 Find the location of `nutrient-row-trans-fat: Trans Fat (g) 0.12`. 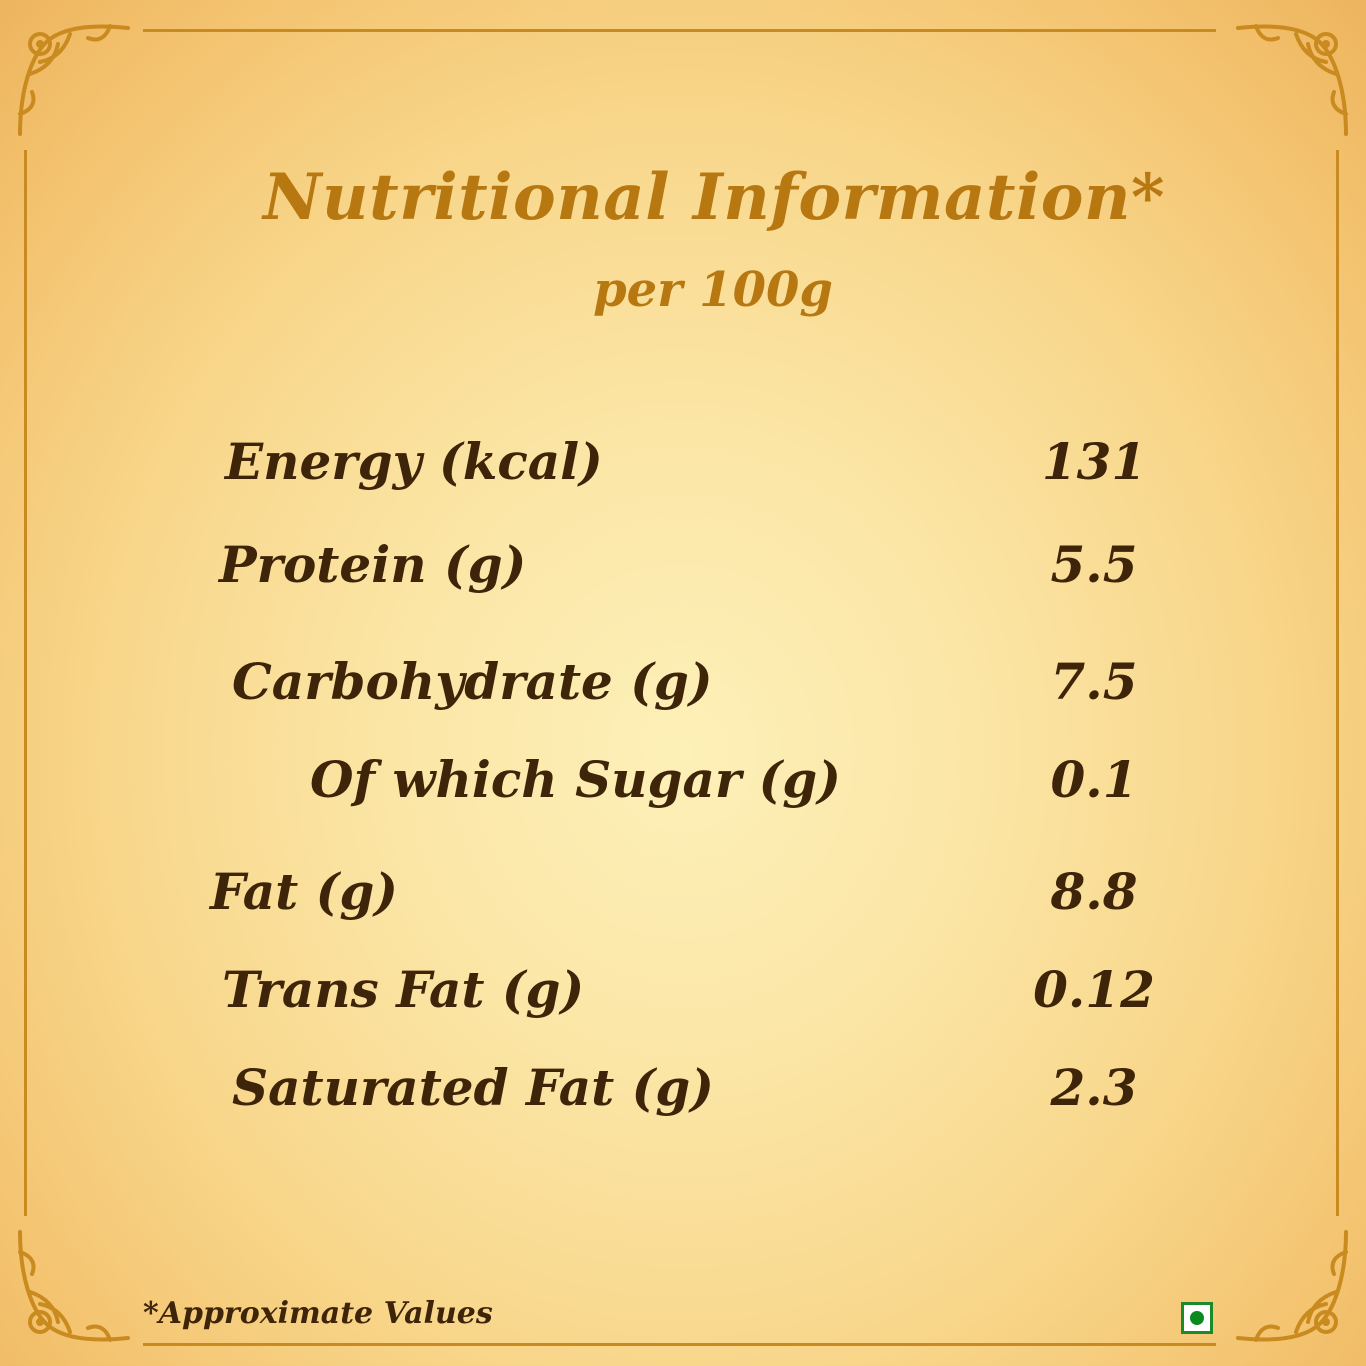

nutrient-row-trans-fat: Trans Fat (g) 0.12 is located at coordinates (683, 995).